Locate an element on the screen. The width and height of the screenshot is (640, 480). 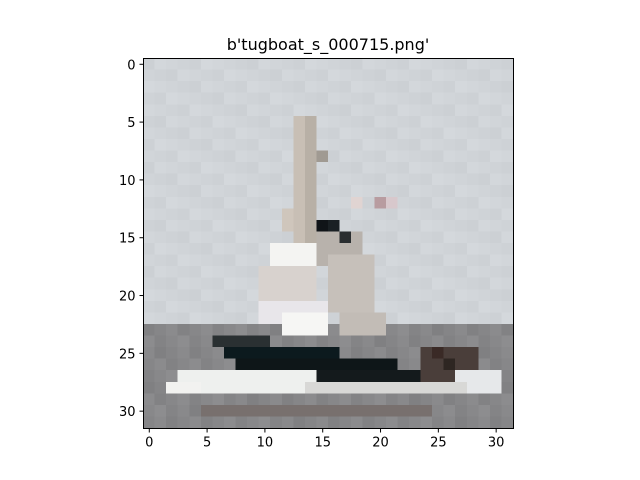
x-axis-ticks: 0 5 10 15 20 25 30 is located at coordinates (325, 439).